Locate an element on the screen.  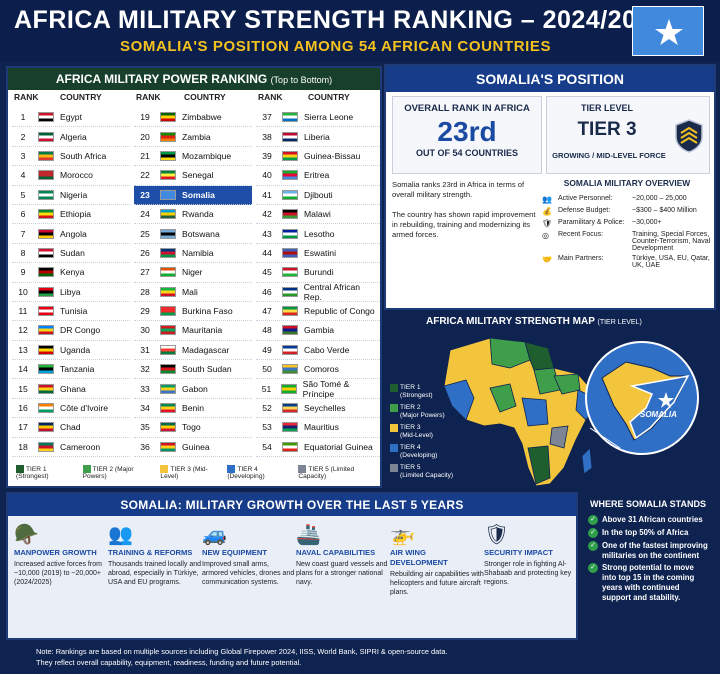
rank-label: OVERALL RANK IN AFRICA is located at coordinates (467, 108).